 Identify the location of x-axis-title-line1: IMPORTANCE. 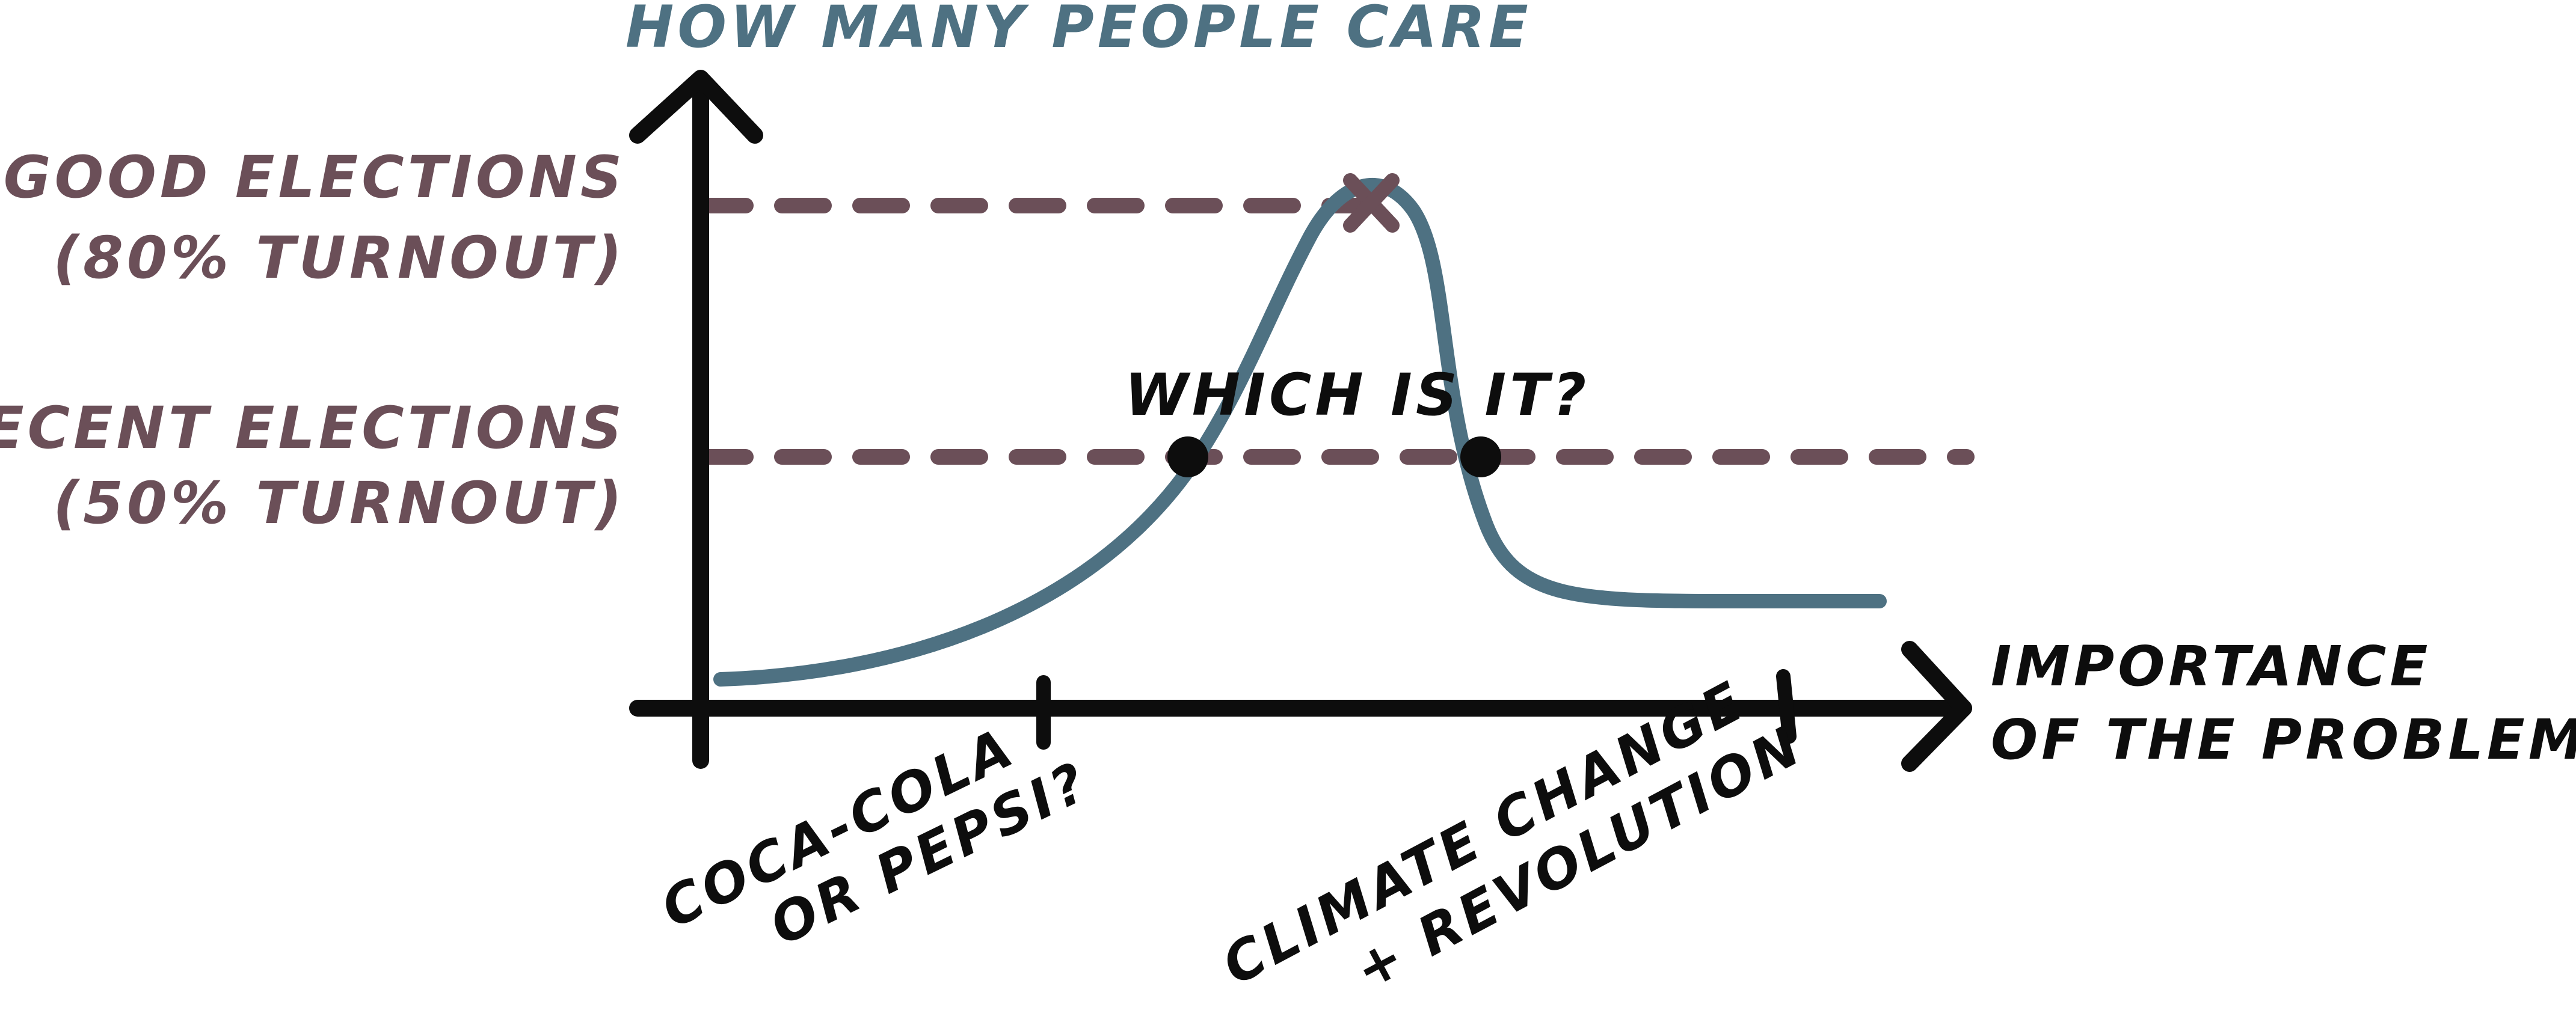
(2211, 666).